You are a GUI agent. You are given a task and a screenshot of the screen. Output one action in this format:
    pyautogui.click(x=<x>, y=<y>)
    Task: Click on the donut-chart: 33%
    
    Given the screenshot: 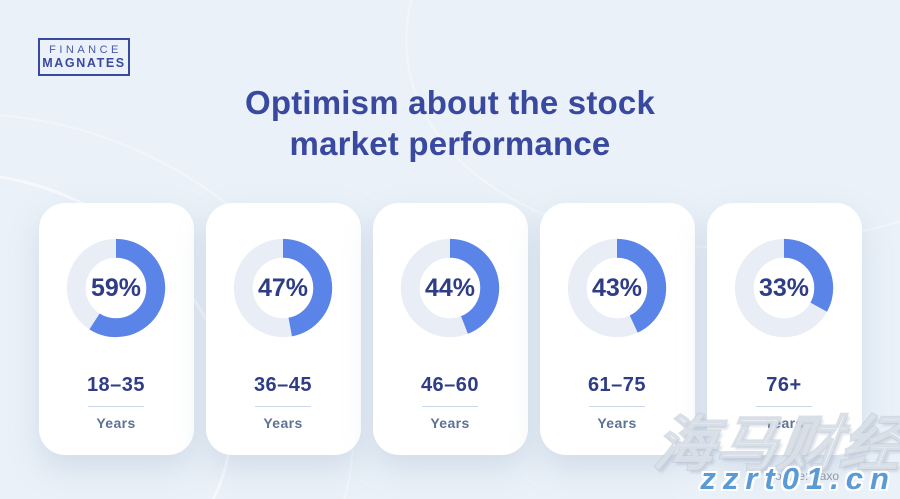 What is the action you would take?
    pyautogui.click(x=784, y=288)
    